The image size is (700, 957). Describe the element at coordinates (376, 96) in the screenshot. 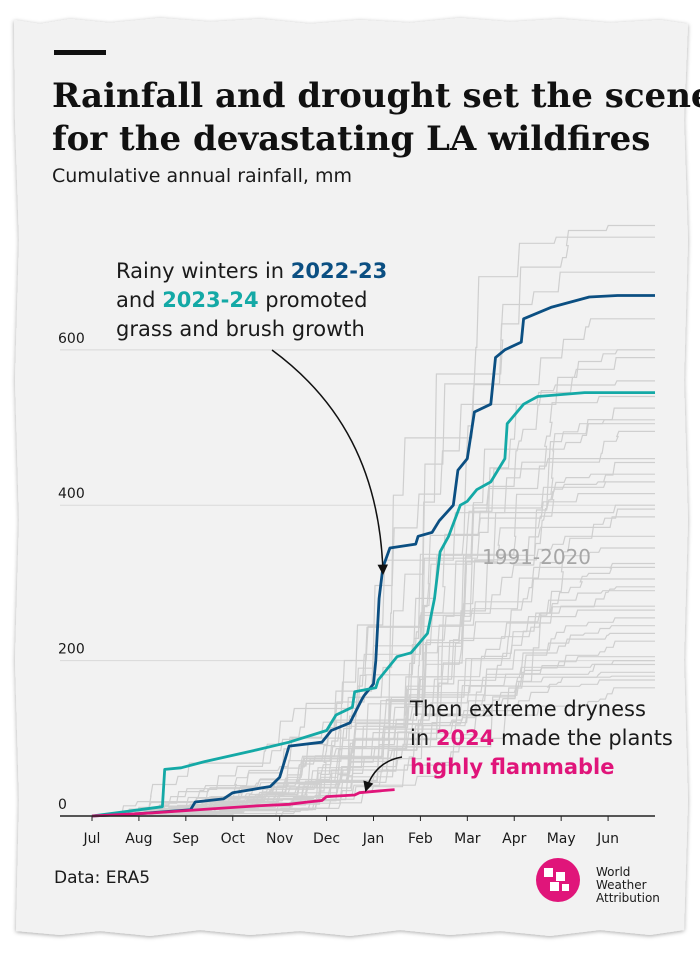

I see `title-line-1: Rainfall and drought set the scene` at that location.